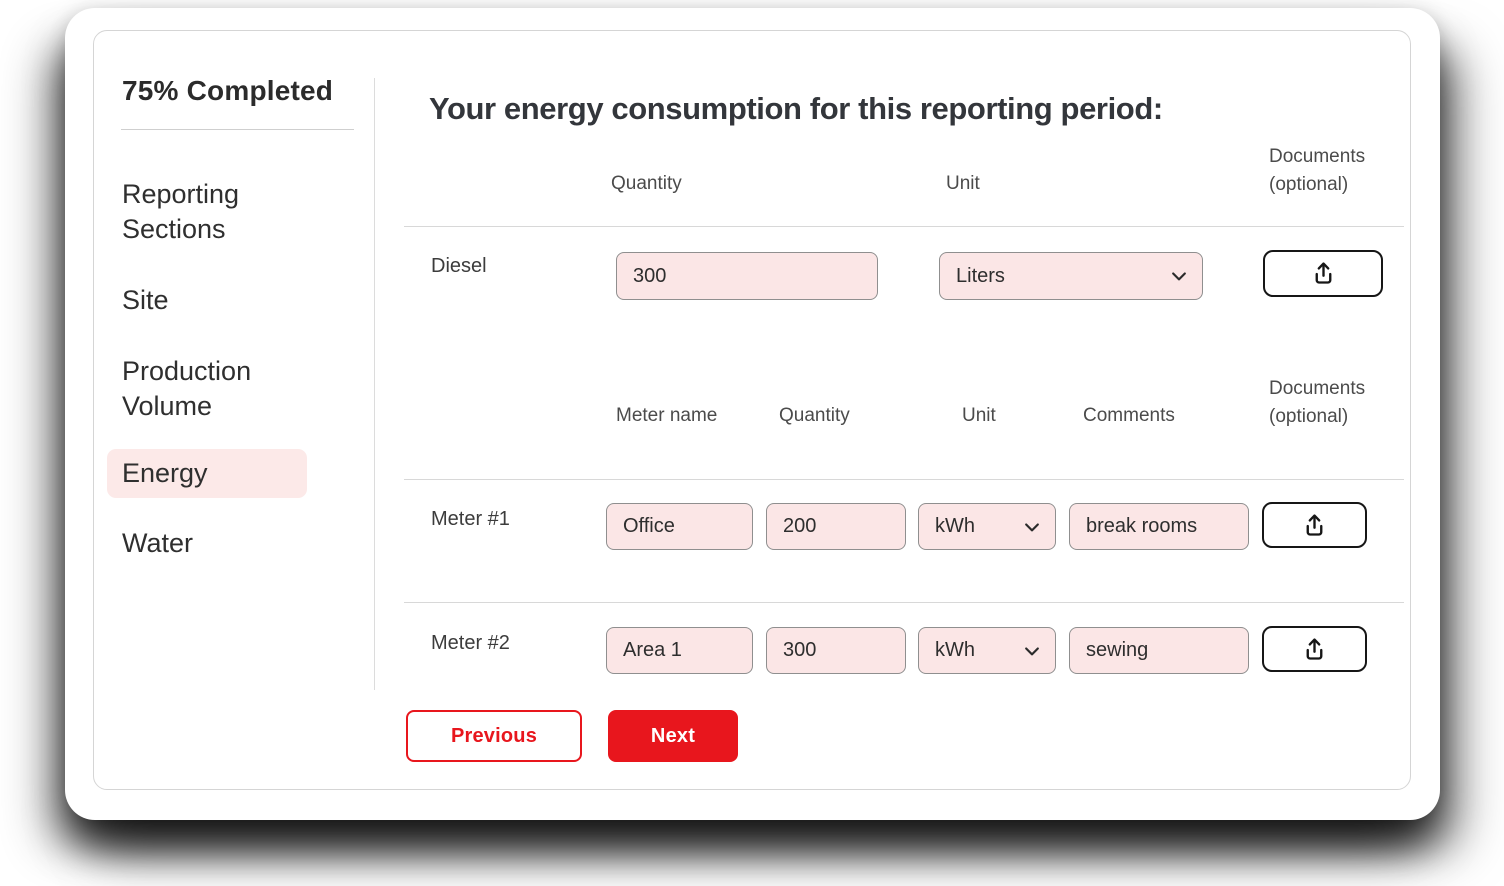 This screenshot has width=1504, height=886. What do you see at coordinates (374, 384) in the screenshot?
I see `sidebar-content-divider` at bounding box center [374, 384].